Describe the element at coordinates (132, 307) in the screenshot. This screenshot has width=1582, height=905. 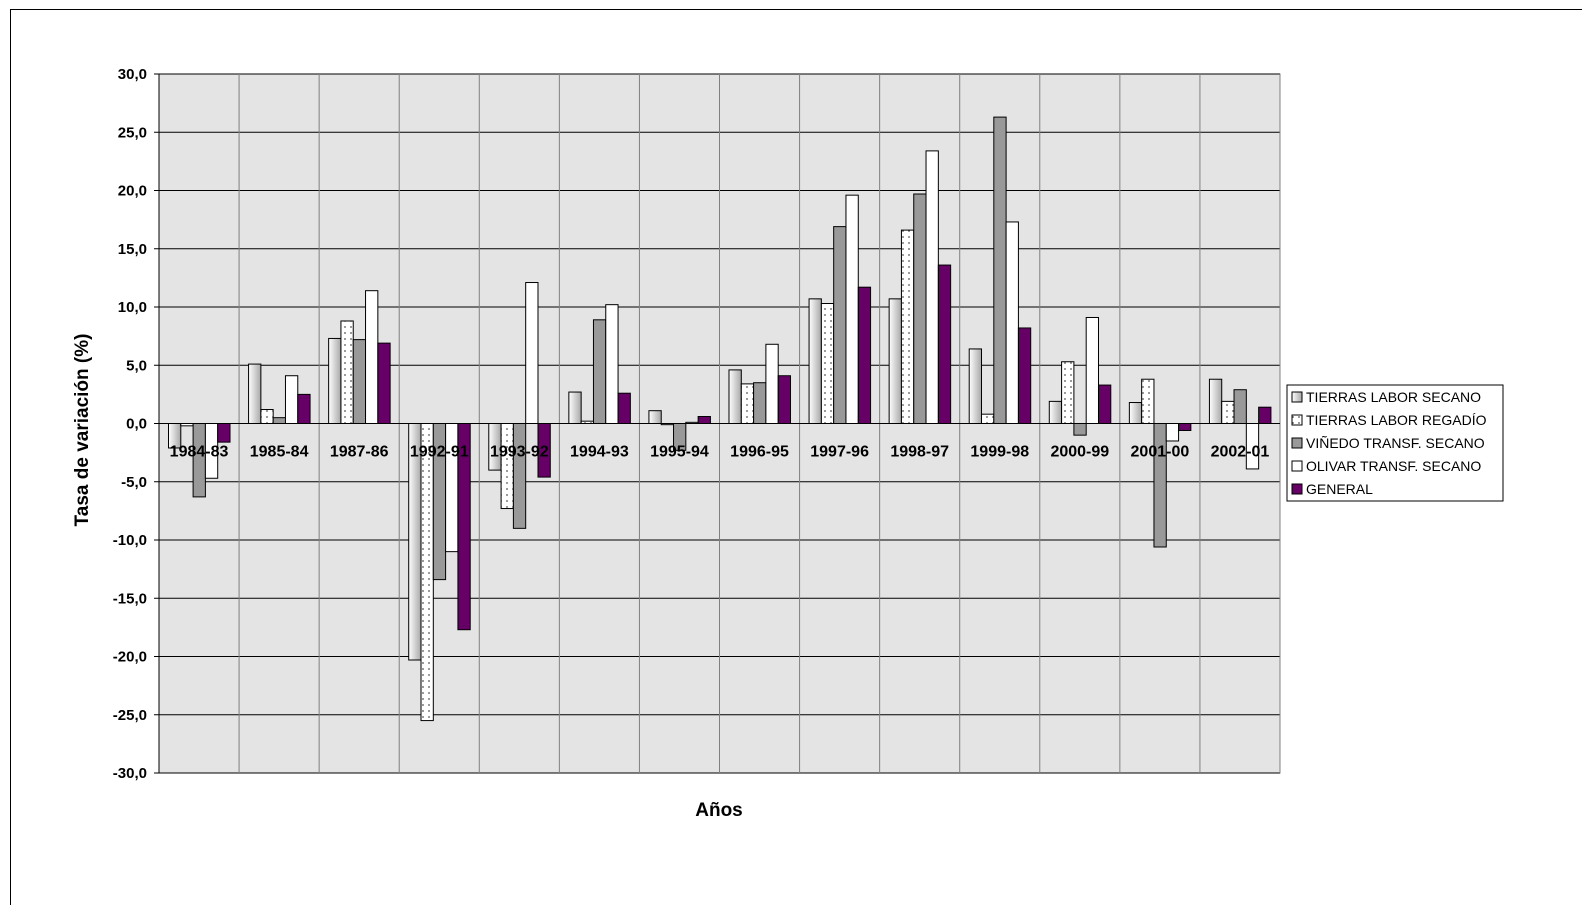
I see `y-tick-label: 10,0` at that location.